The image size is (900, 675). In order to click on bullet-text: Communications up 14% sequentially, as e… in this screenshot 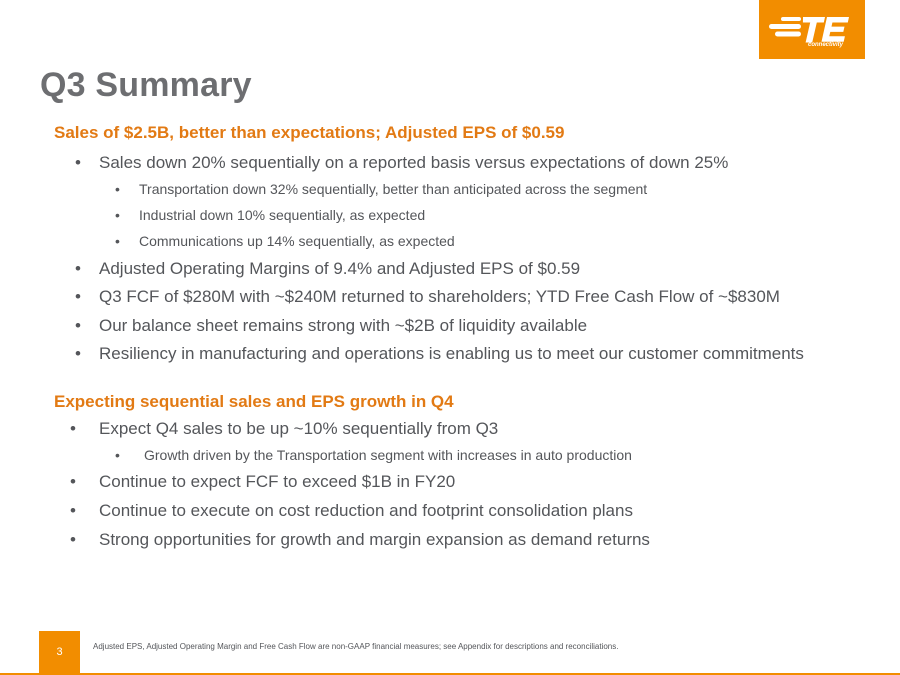, I will do `click(297, 241)`.